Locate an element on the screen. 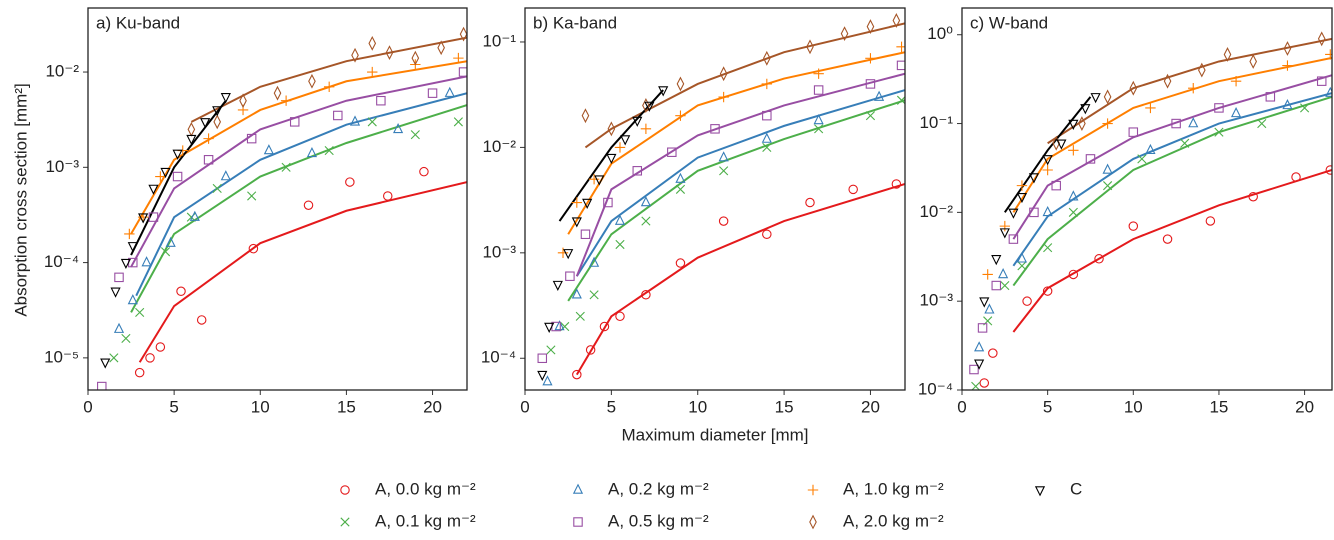 Image resolution: width=1334 pixels, height=540 pixels. x-tick-label: 5 is located at coordinates (1047, 406).